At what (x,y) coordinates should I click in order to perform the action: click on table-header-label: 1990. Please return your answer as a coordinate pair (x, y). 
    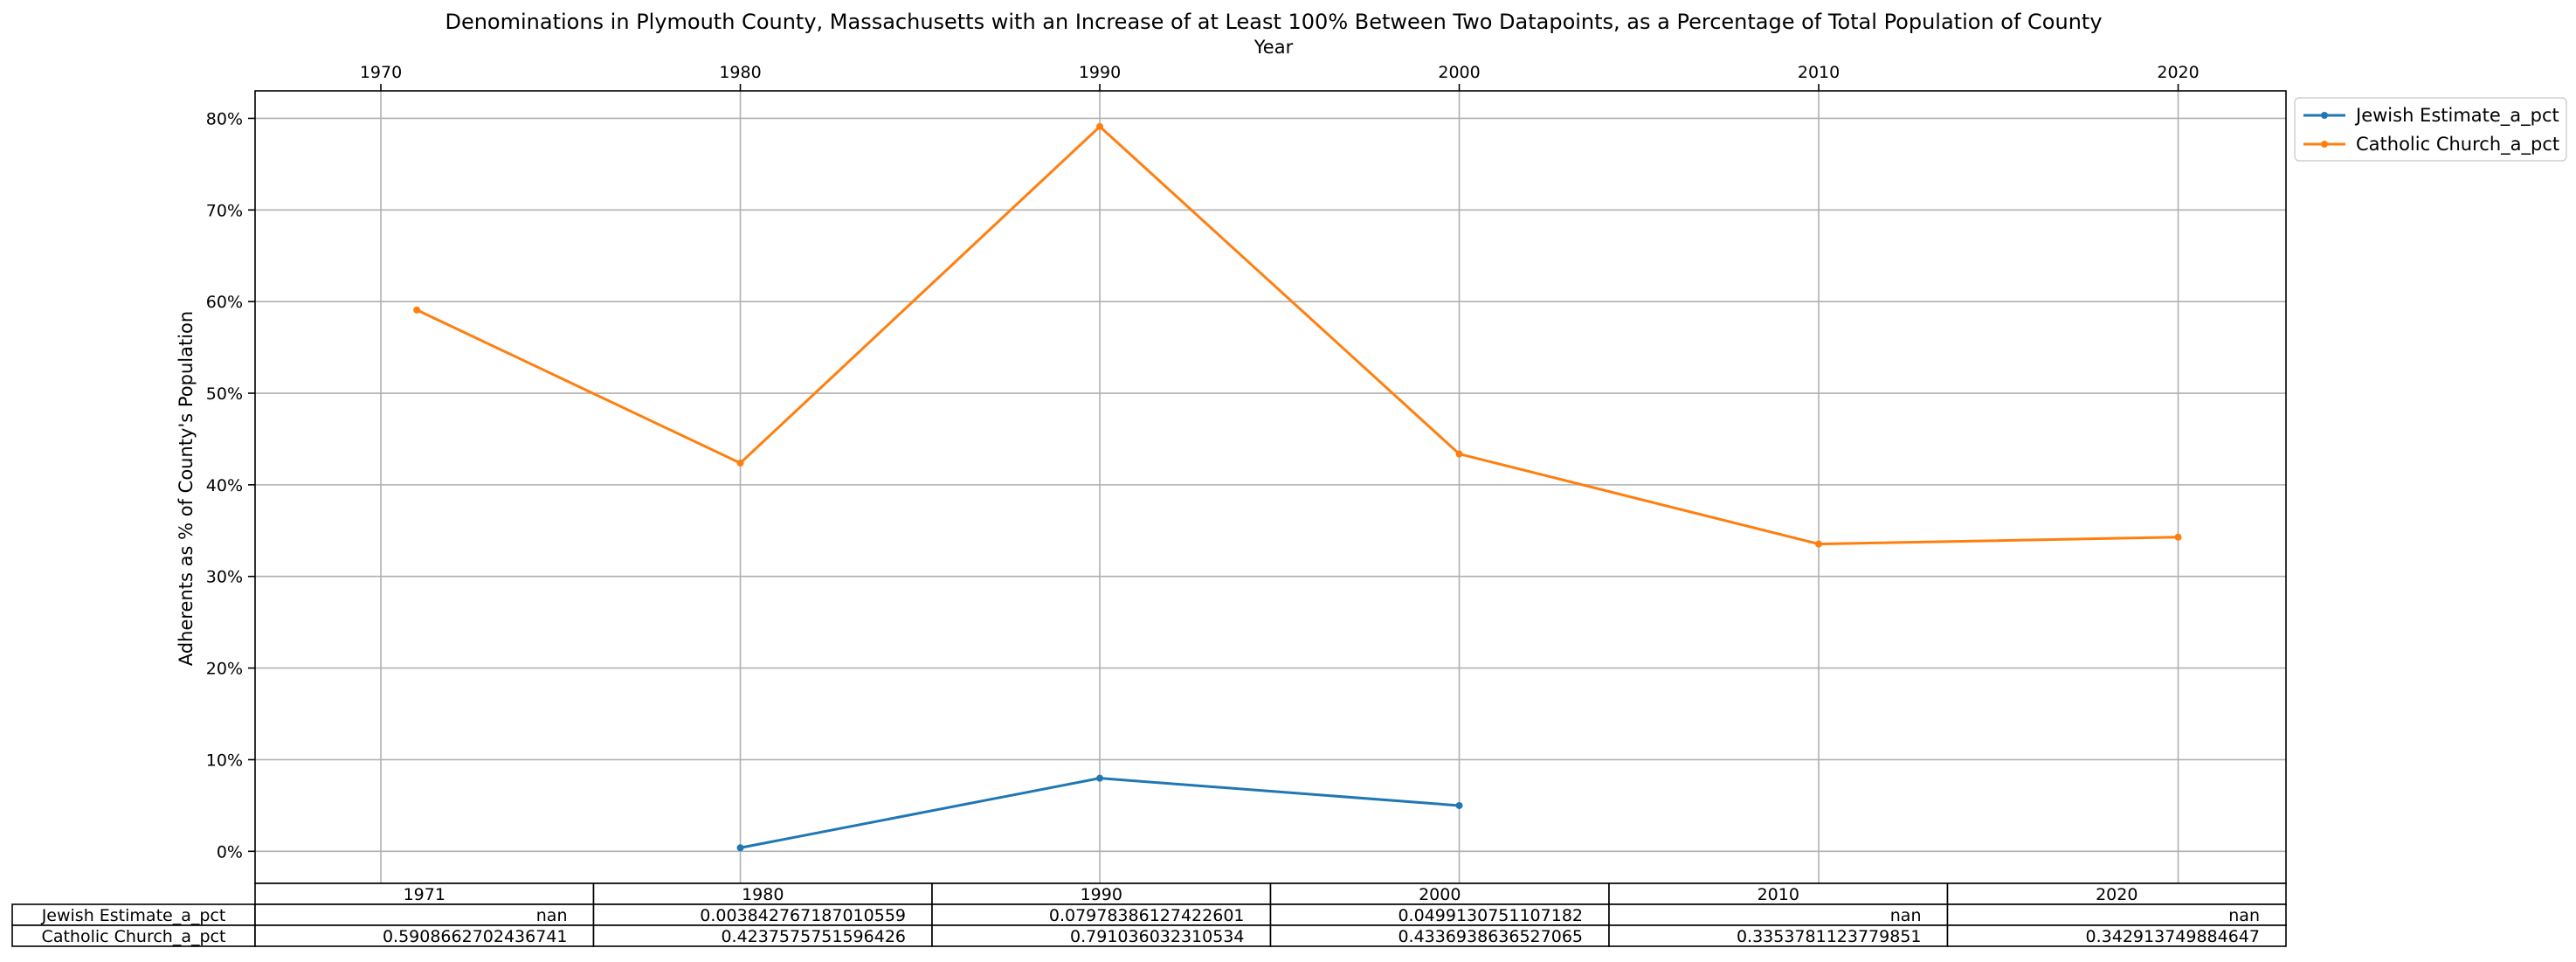
    Looking at the image, I should click on (1101, 894).